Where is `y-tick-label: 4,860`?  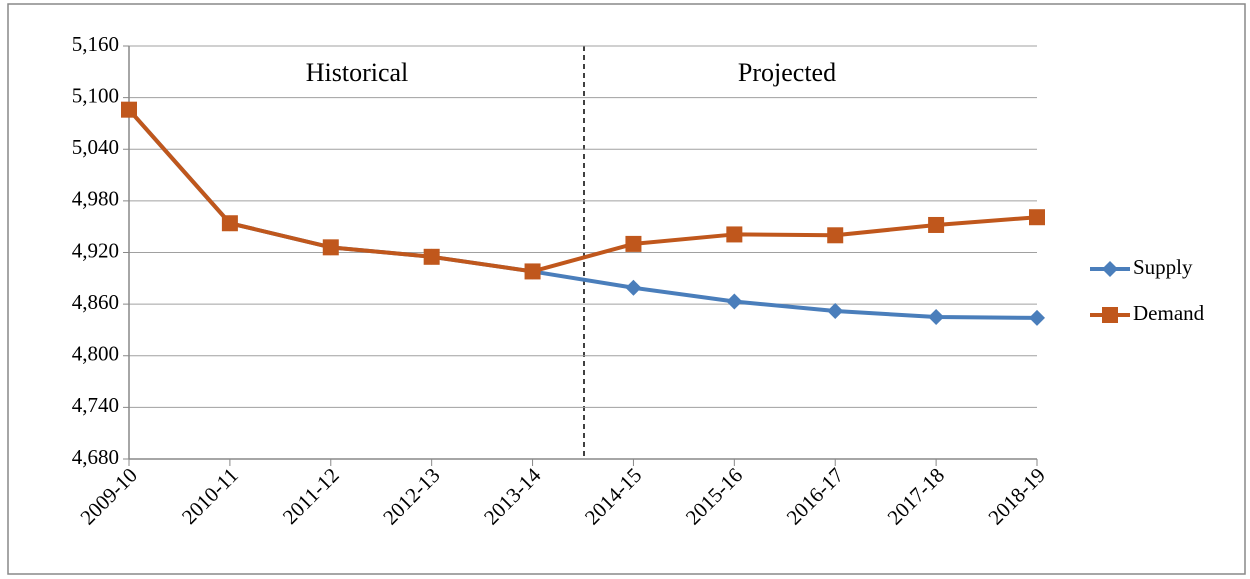
y-tick-label: 4,860 is located at coordinates (95, 302).